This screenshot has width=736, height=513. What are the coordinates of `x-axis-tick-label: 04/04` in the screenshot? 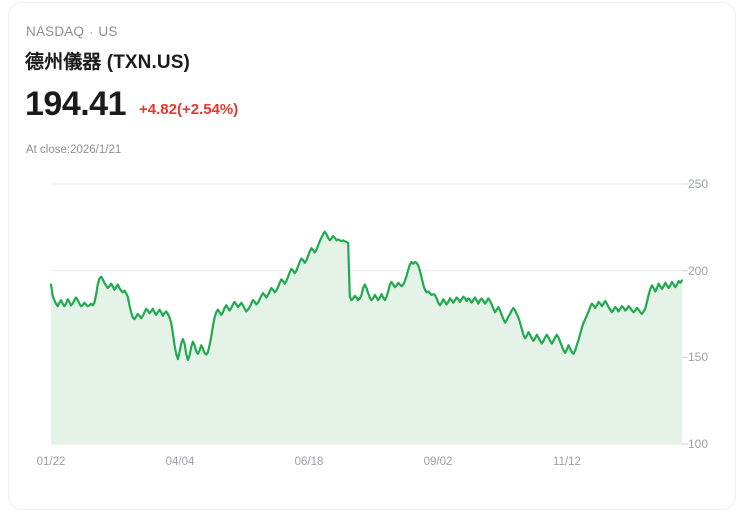 It's located at (180, 462).